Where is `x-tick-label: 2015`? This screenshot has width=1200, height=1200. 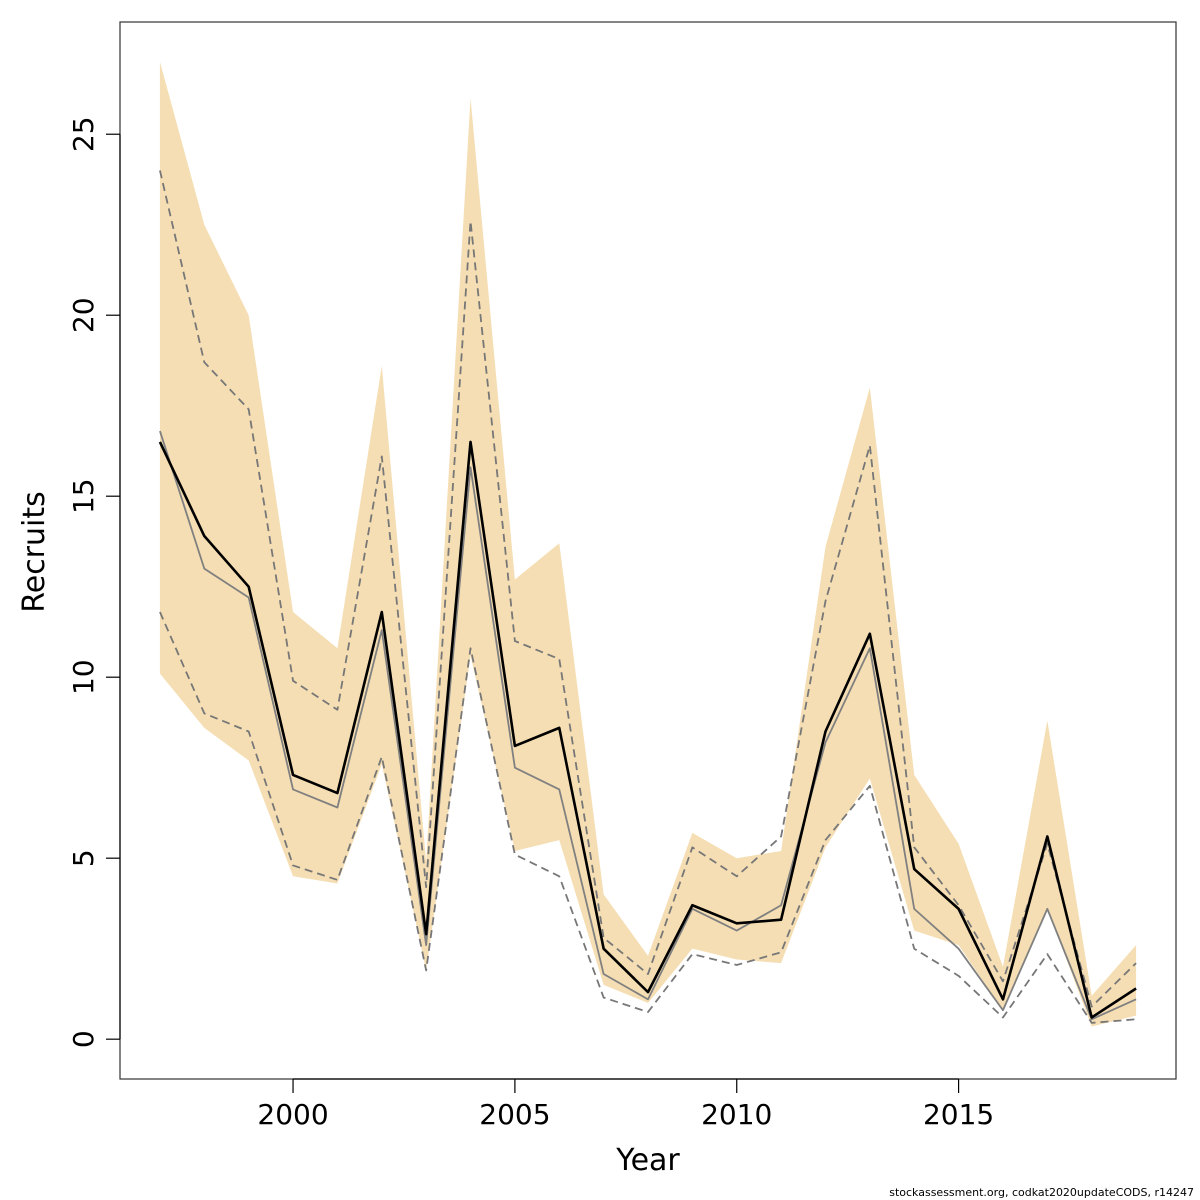
x-tick-label: 2015 is located at coordinates (958, 1114).